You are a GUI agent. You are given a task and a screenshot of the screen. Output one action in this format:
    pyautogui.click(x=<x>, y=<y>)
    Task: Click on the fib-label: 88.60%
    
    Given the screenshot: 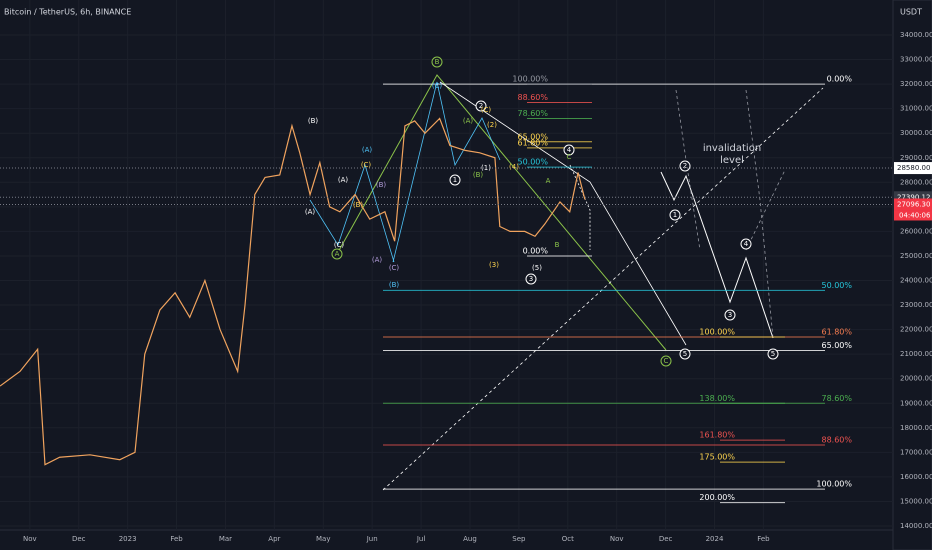 What is the action you would take?
    pyautogui.click(x=532, y=97)
    